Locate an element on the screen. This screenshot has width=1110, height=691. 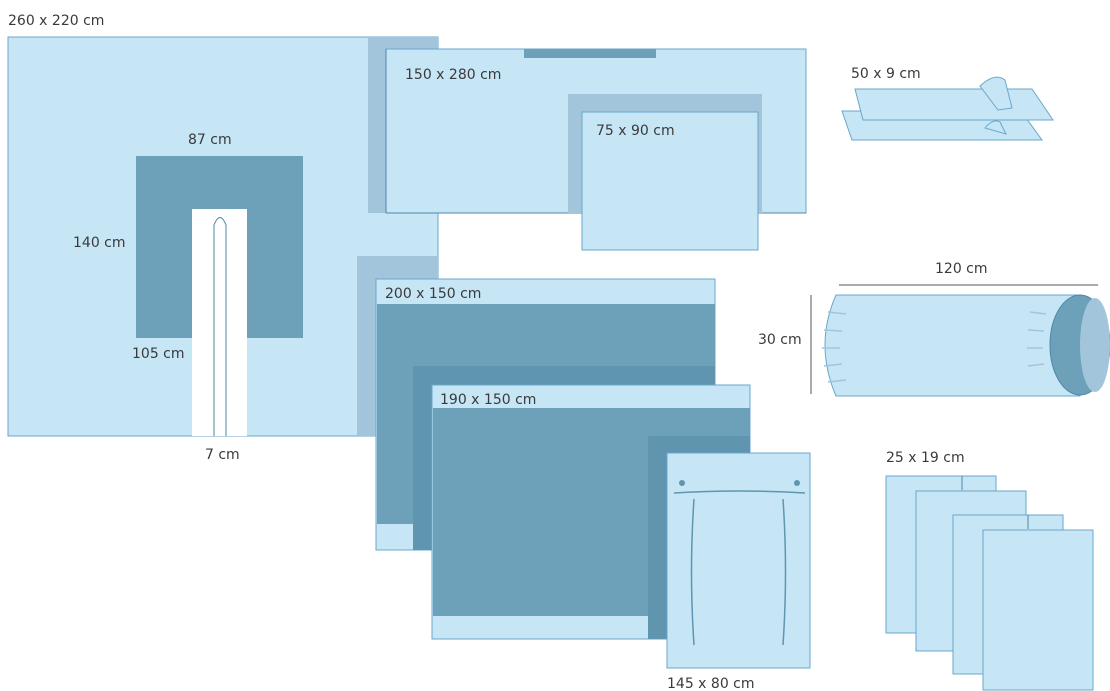
sheet-145x80 is located at coordinates (738, 560).